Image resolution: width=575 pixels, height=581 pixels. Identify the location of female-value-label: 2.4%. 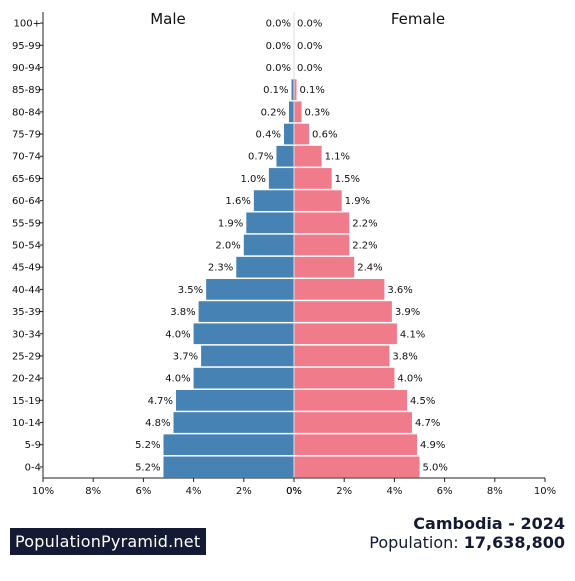
(369, 268).